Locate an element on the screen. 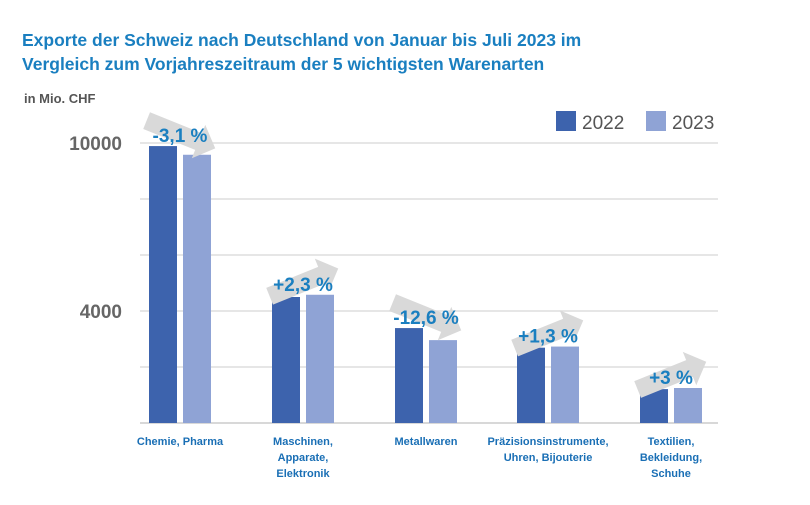 The height and width of the screenshot is (505, 810). legend-label: 2022 is located at coordinates (603, 123).